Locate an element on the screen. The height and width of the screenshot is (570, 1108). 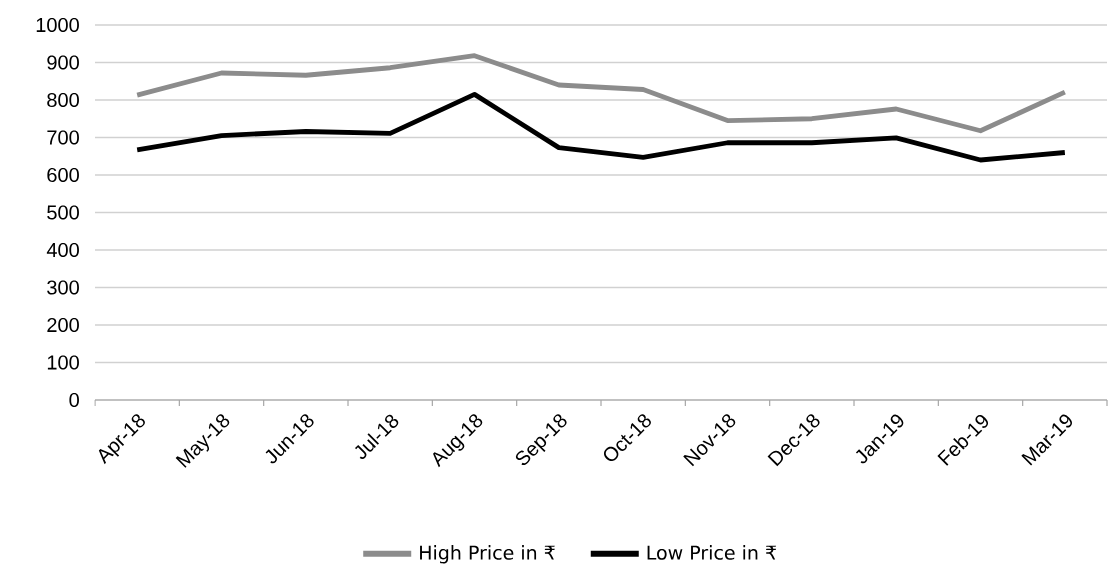
y-tick-label: 700 is located at coordinates (63, 137).